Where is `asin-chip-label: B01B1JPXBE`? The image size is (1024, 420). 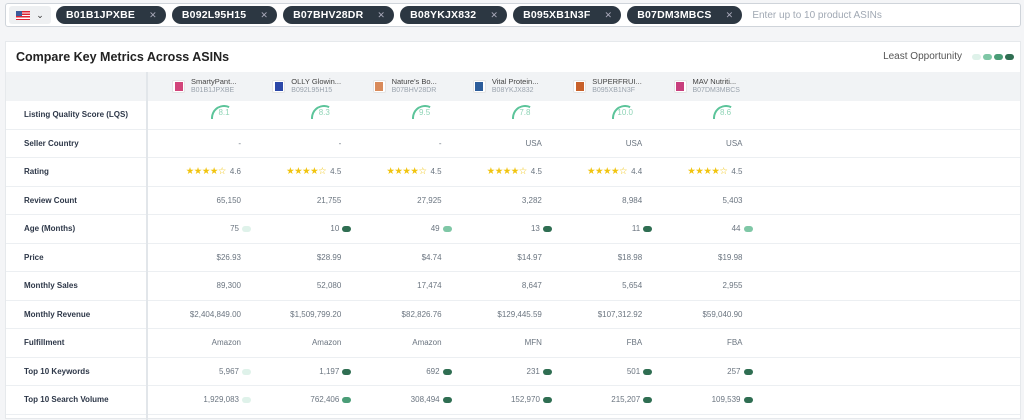 asin-chip-label: B01B1JPXBE is located at coordinates (101, 15).